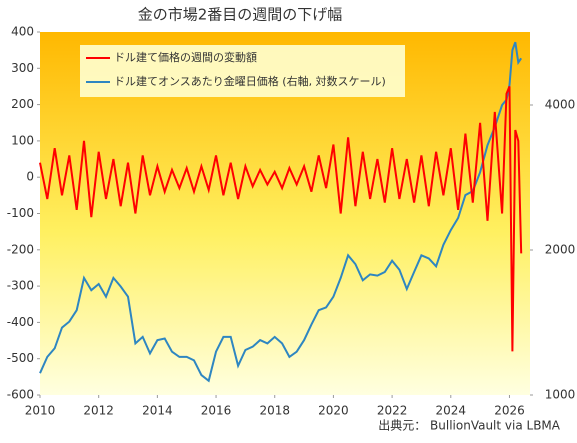 The width and height of the screenshot is (577, 443). What do you see at coordinates (20, 322) in the screenshot?
I see `y-tick-label: -400` at bounding box center [20, 322].